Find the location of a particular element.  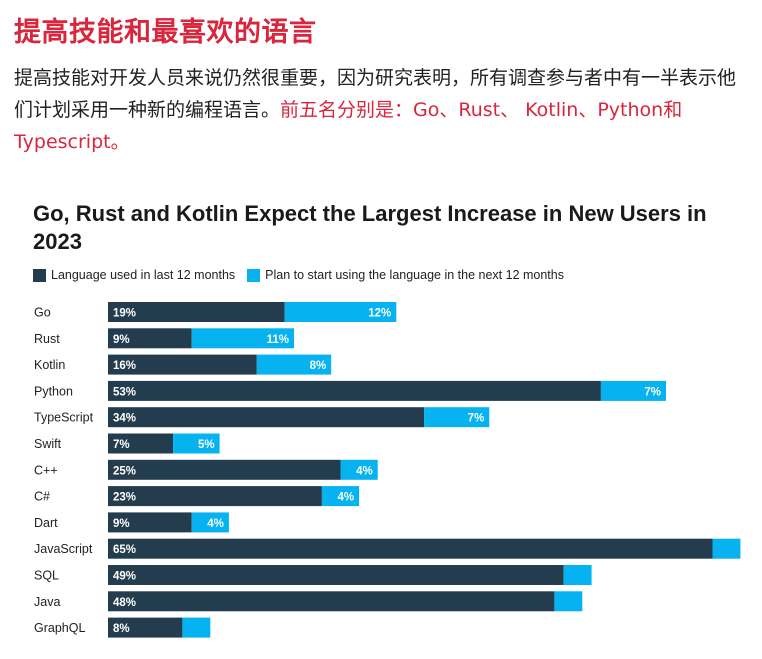

data-label-used-go: 19% is located at coordinates (124, 314).